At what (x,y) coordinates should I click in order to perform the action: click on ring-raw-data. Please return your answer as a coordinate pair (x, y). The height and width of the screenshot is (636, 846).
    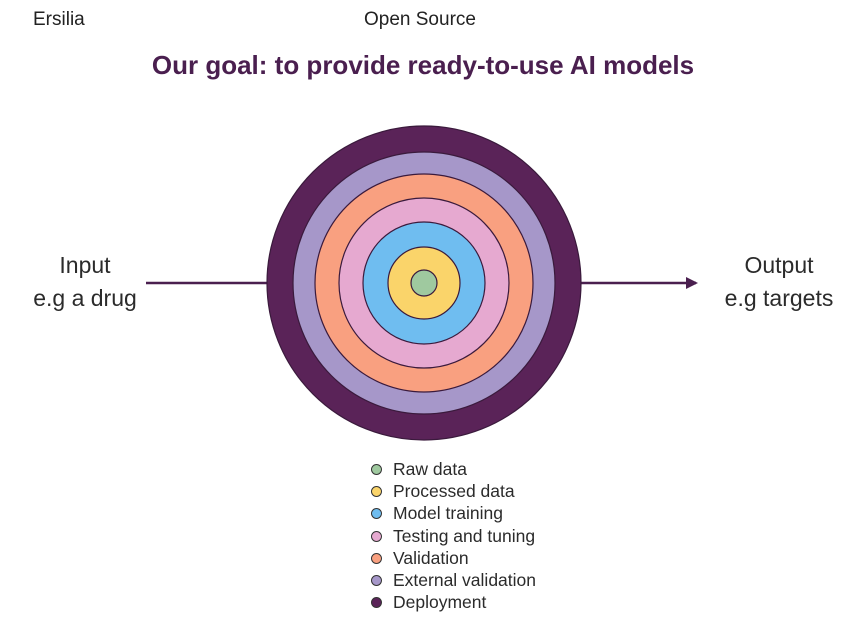
    Looking at the image, I should click on (424, 283).